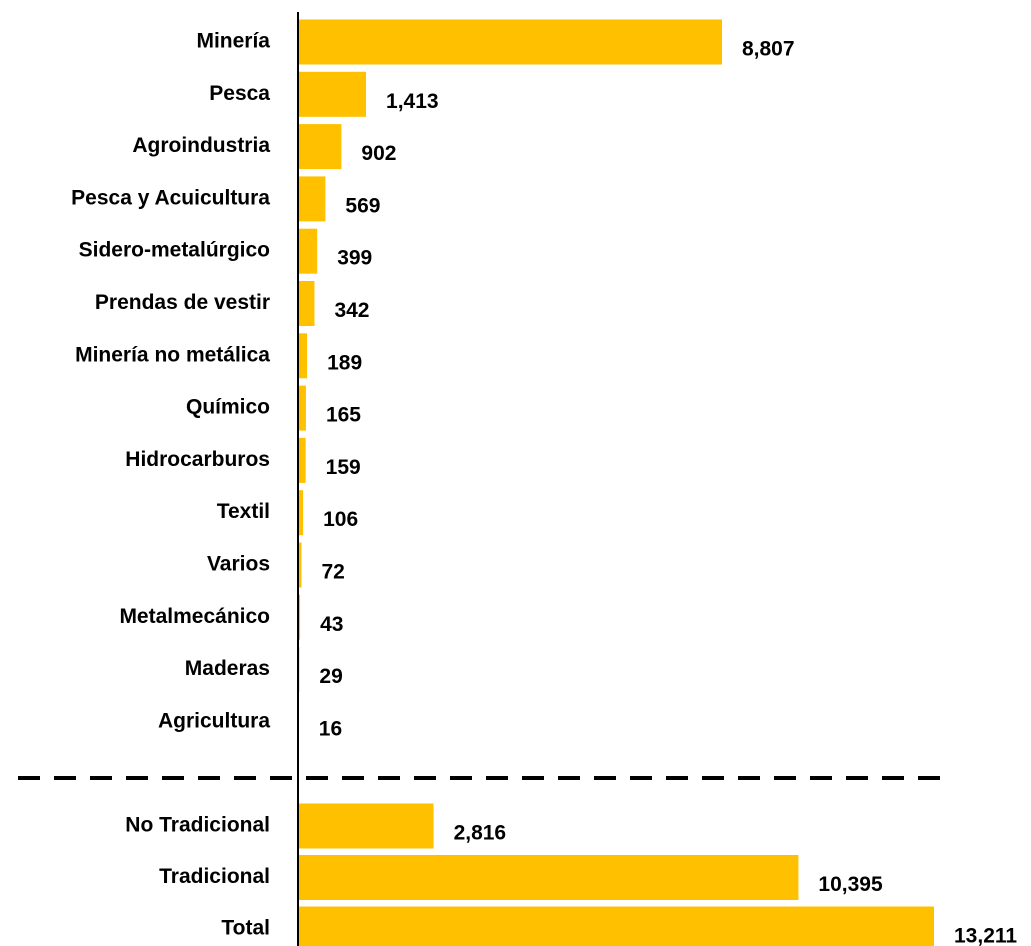  I want to click on category-label: Total, so click(245, 928).